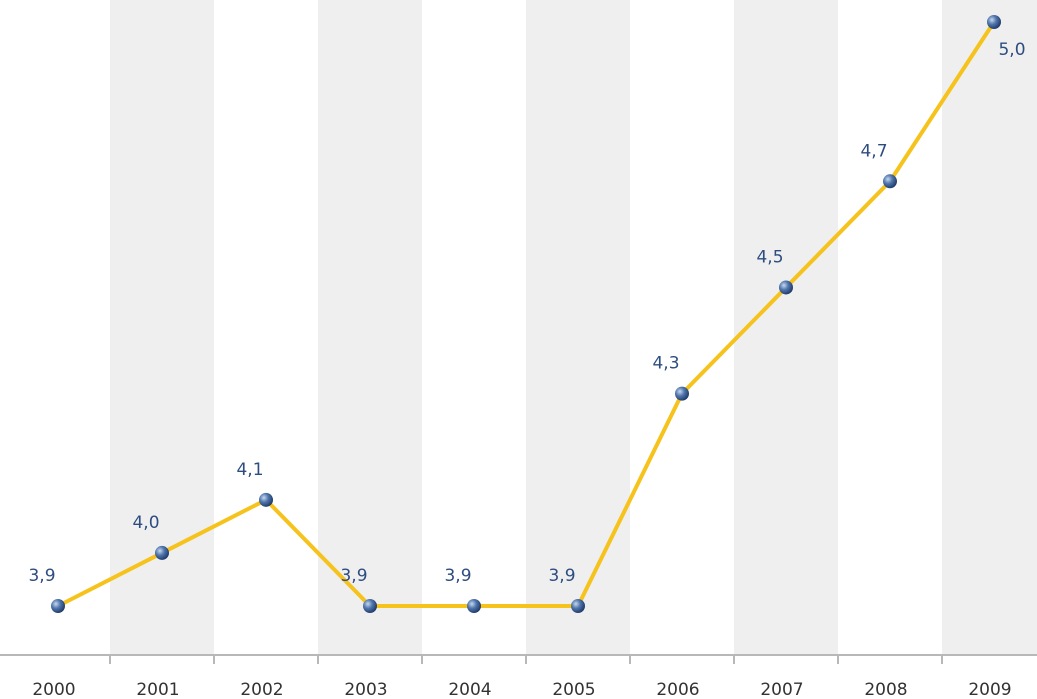  What do you see at coordinates (781, 689) in the screenshot?
I see `x-tick-label: 2007` at bounding box center [781, 689].